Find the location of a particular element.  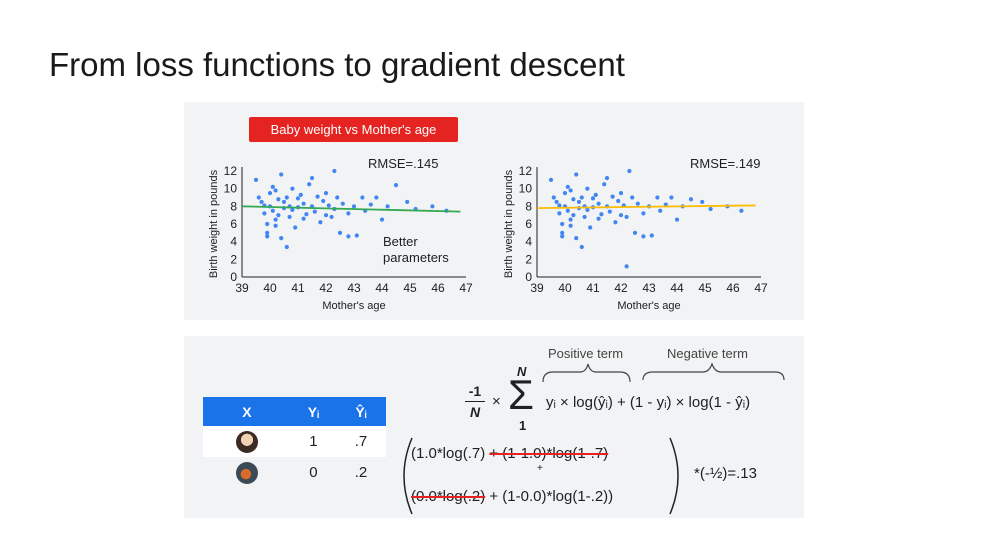

formula-result: *(-½)=.13 is located at coordinates (725, 473).